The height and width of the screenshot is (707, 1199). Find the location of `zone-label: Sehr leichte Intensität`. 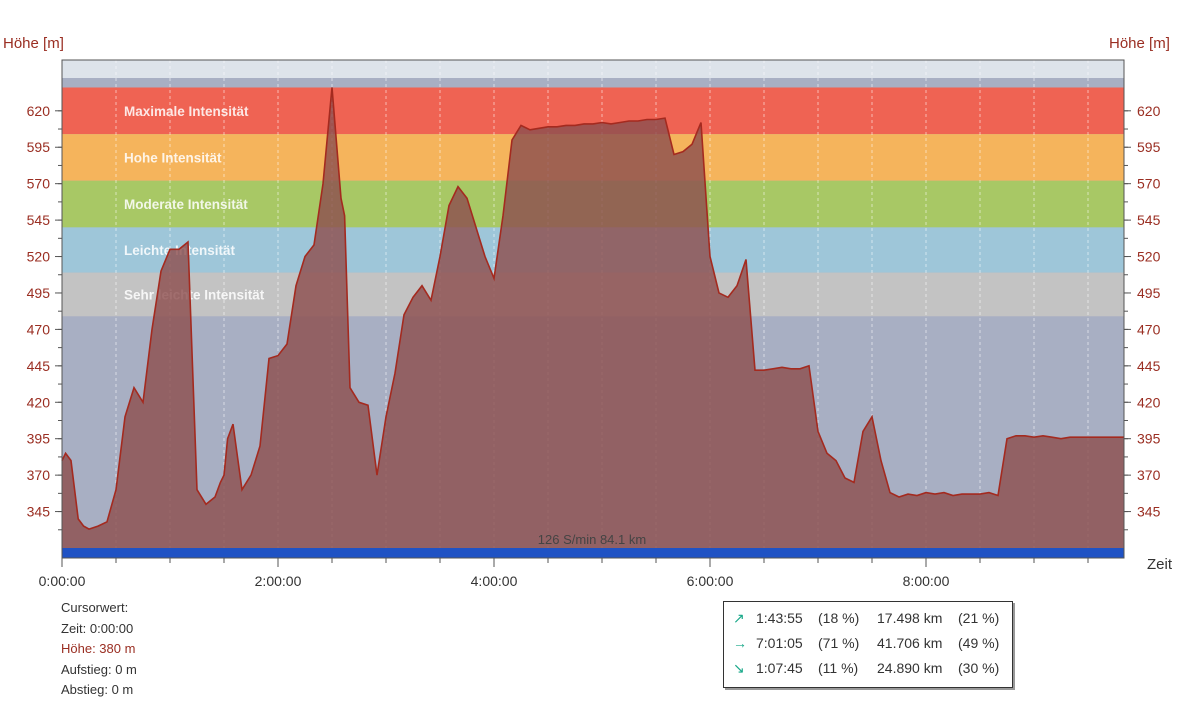

zone-label: Sehr leichte Intensität is located at coordinates (194, 294).